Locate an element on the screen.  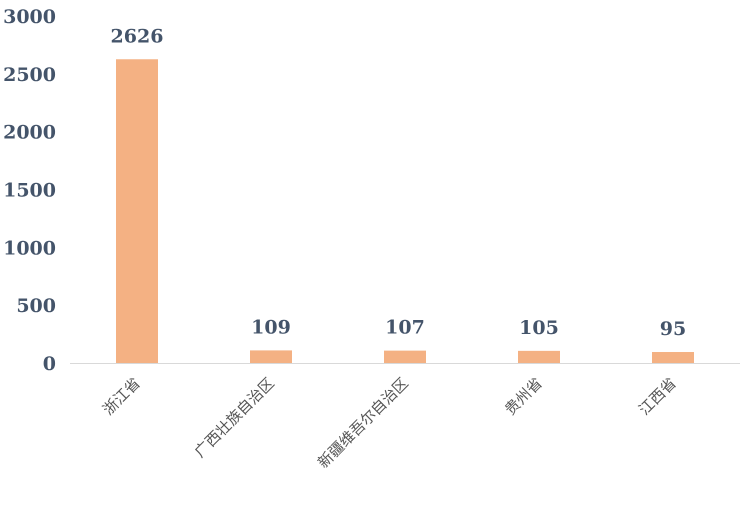
data-label: 107 is located at coordinates (405, 328).